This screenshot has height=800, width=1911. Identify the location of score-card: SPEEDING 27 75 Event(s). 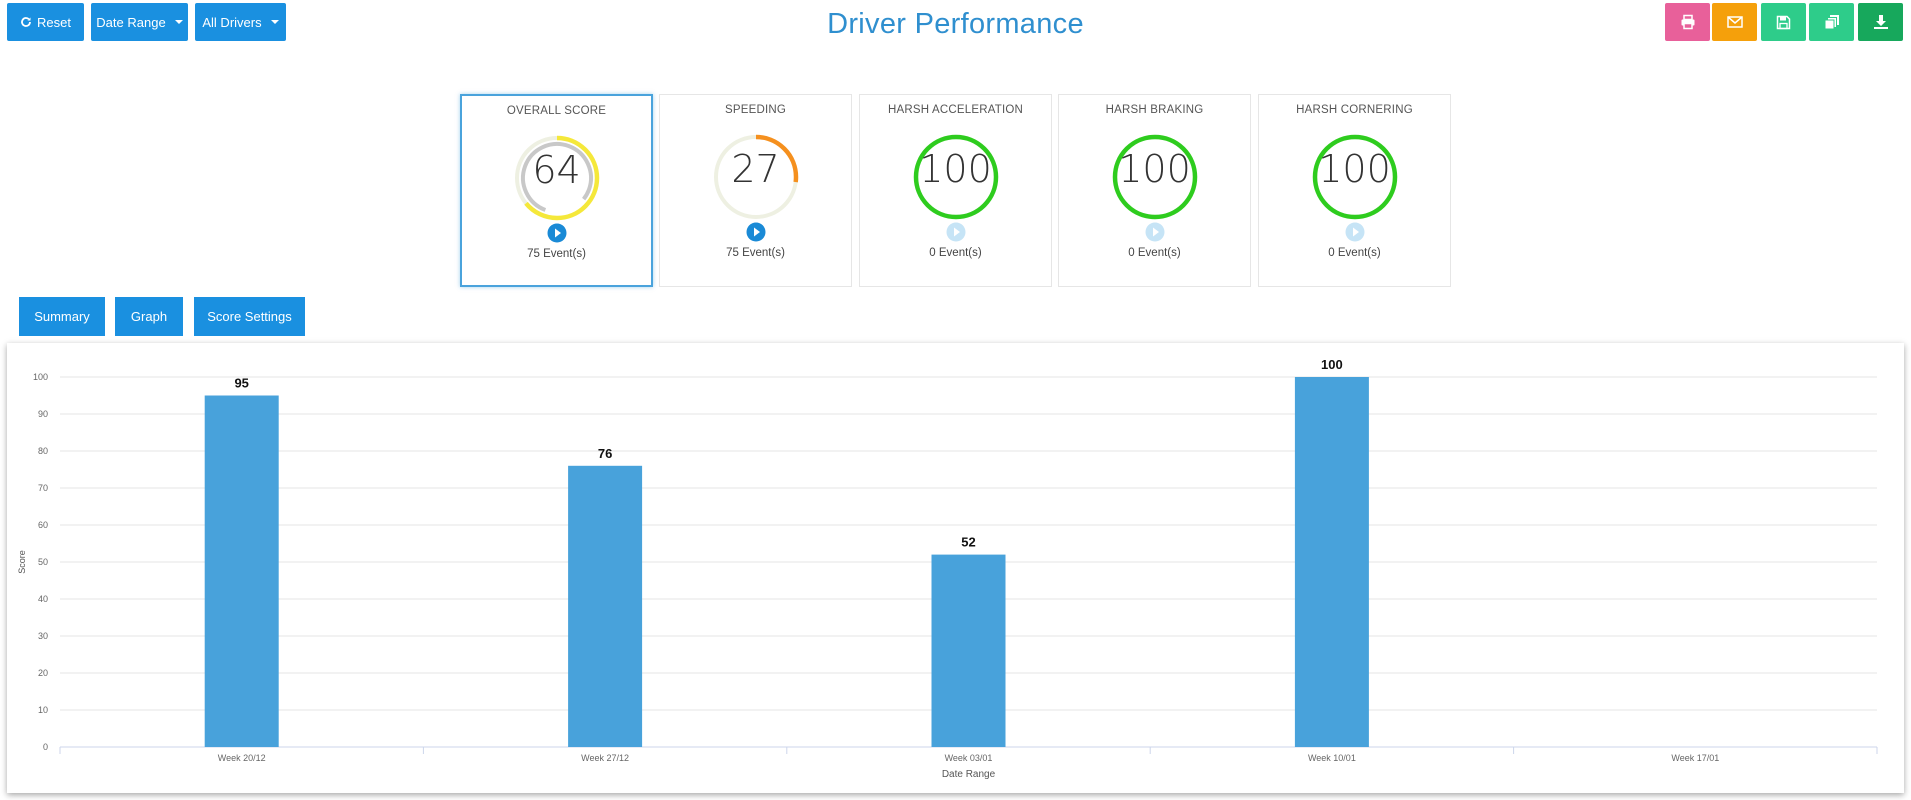
(755, 190).